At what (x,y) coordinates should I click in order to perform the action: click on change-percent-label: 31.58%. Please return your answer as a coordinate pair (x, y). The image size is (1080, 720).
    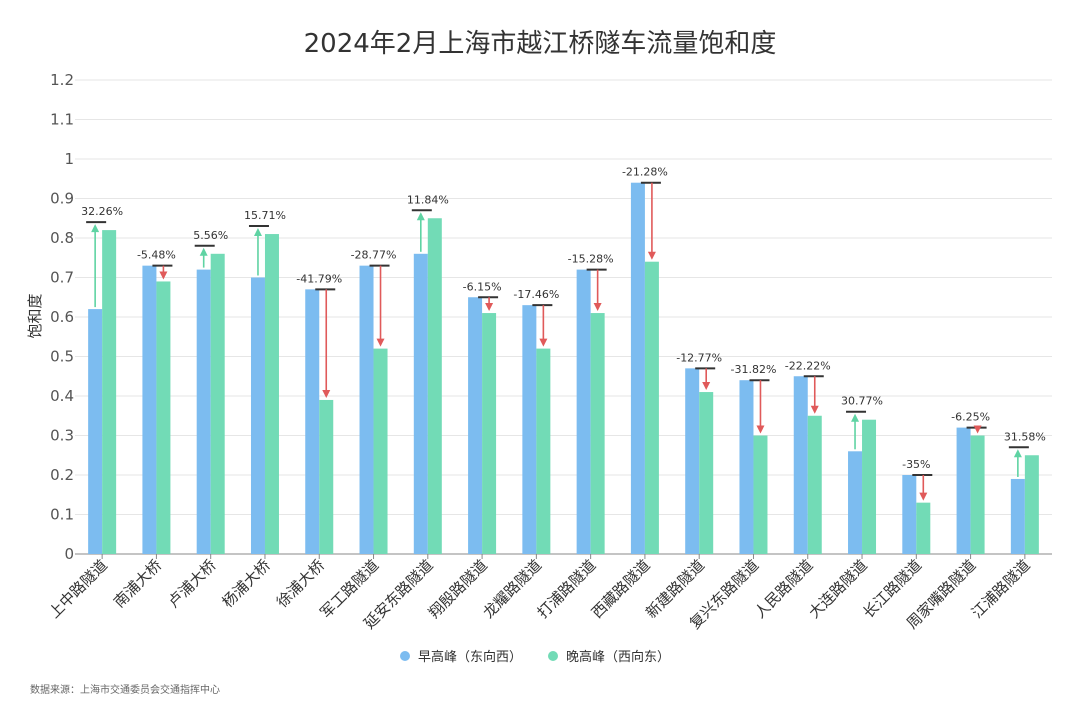
    Looking at the image, I should click on (1025, 436).